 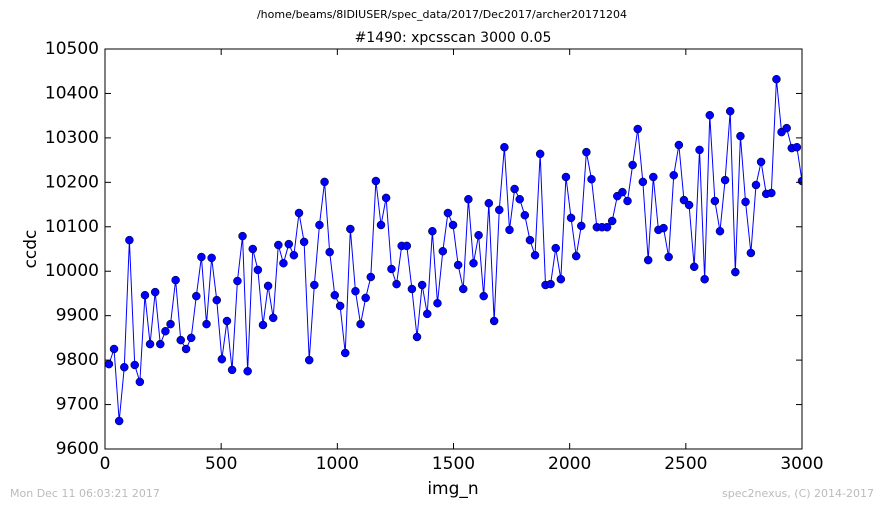 What do you see at coordinates (453, 464) in the screenshot?
I see `x-tick-label: 1500` at bounding box center [453, 464].